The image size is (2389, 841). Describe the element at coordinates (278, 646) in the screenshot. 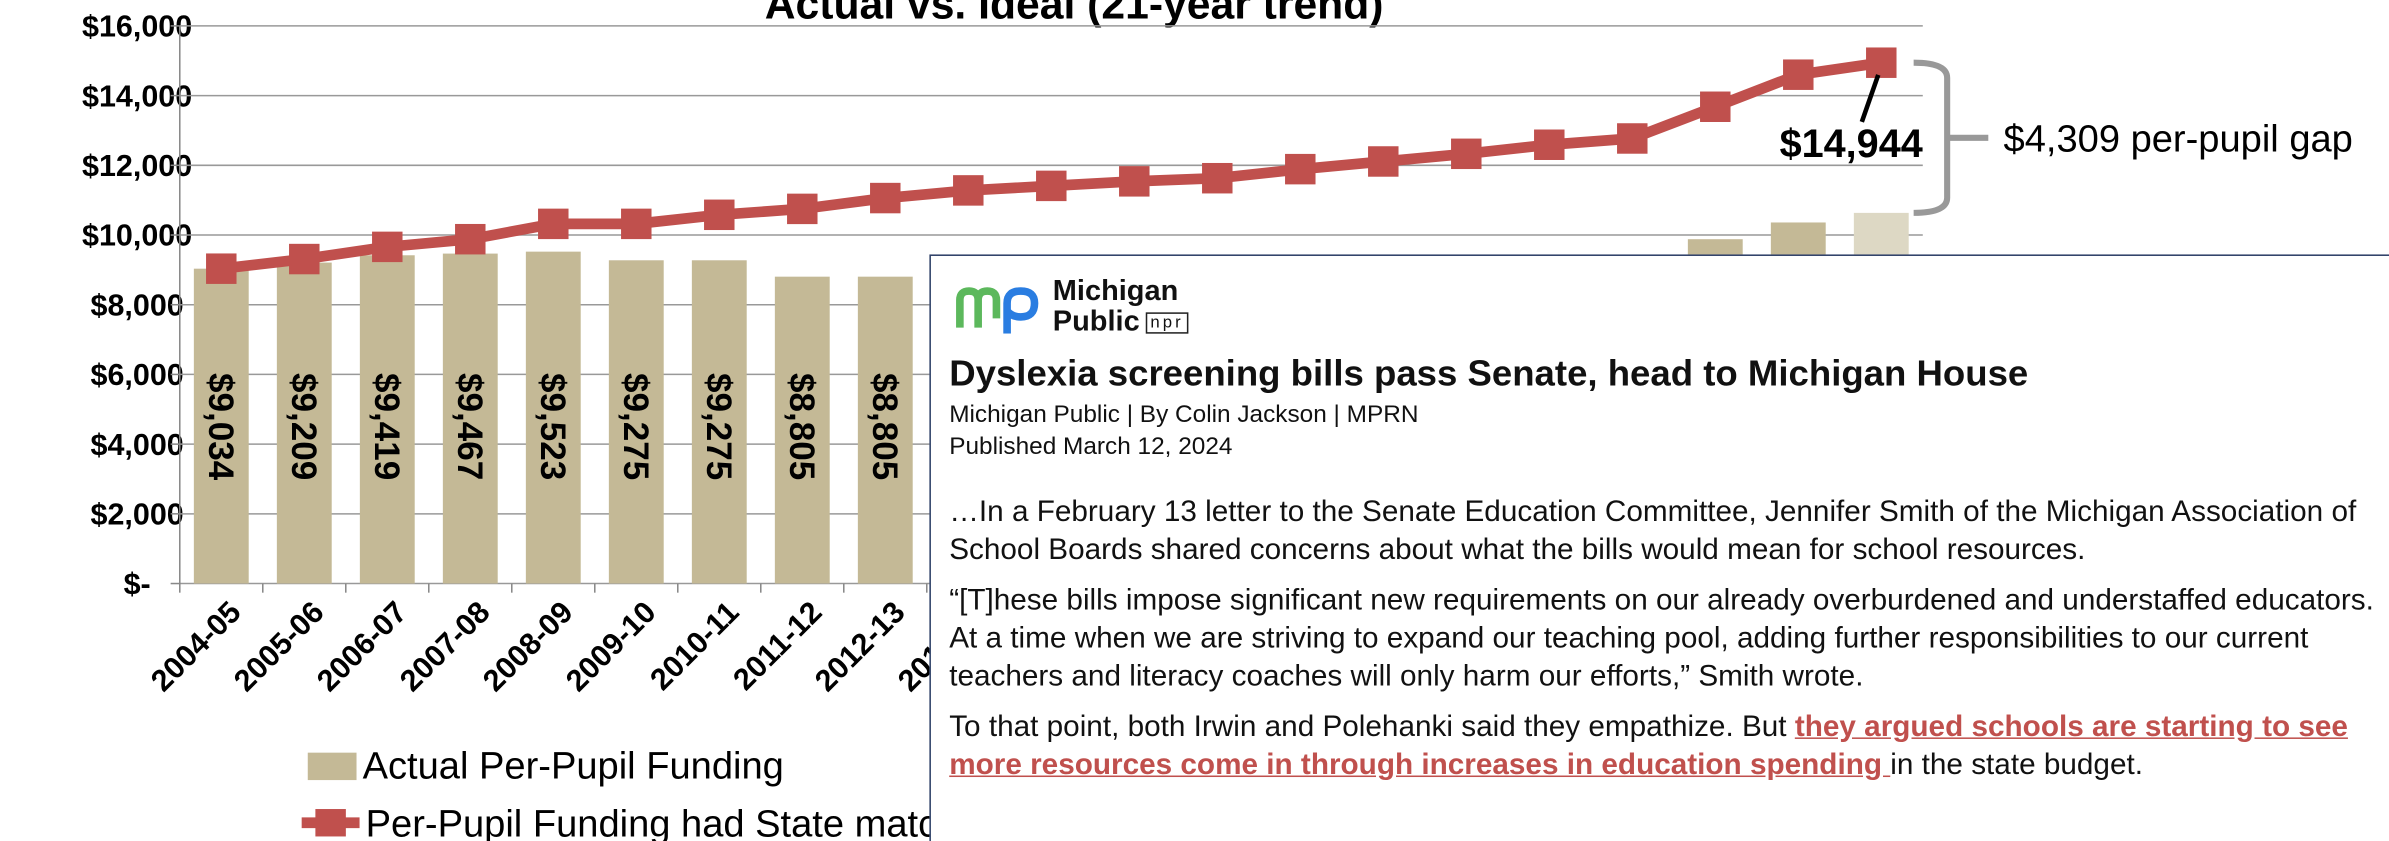

I see `x-tick-label: 2005-06` at that location.